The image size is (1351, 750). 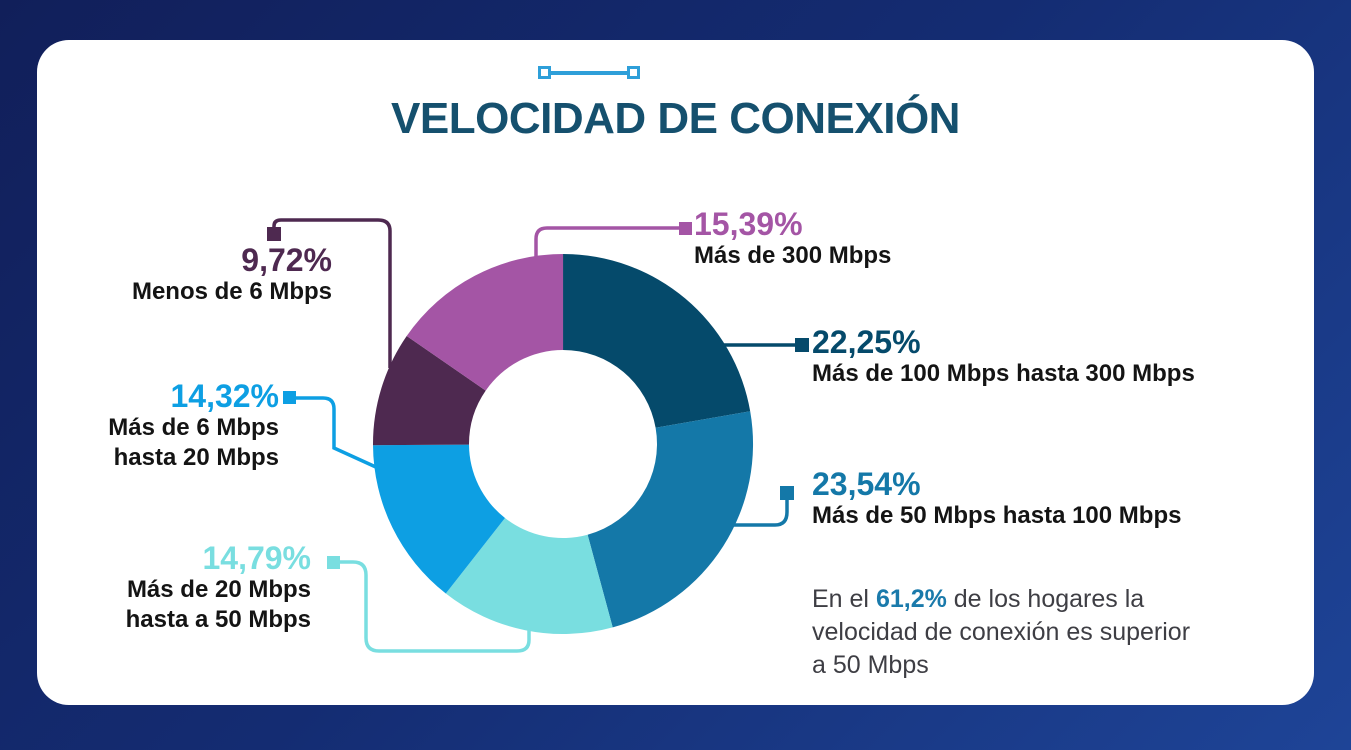 What do you see at coordinates (256, 558) in the screenshot?
I see `callout-mas20-value: 14,79%` at bounding box center [256, 558].